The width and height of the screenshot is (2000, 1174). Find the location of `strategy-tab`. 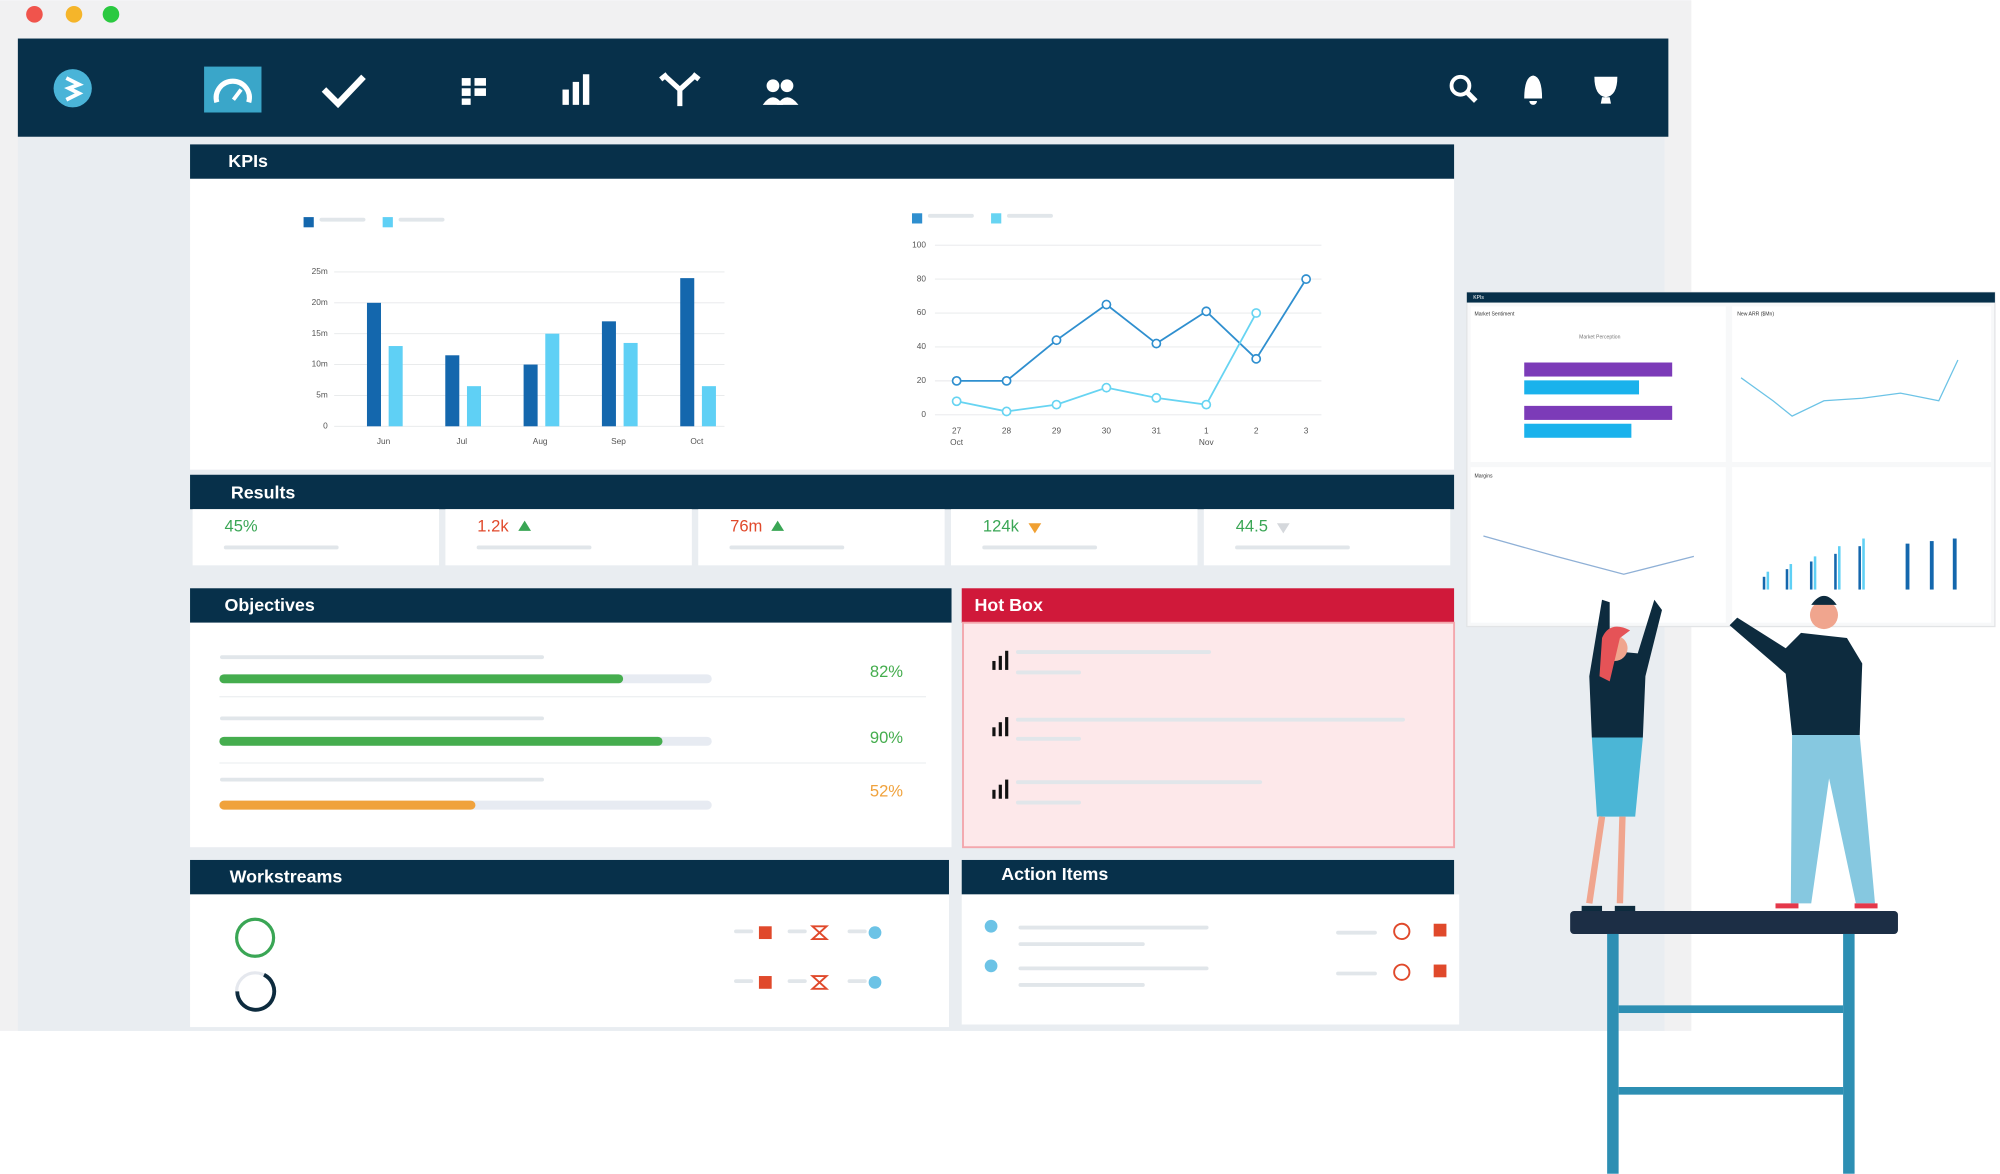

strategy-tab is located at coordinates (680, 89).